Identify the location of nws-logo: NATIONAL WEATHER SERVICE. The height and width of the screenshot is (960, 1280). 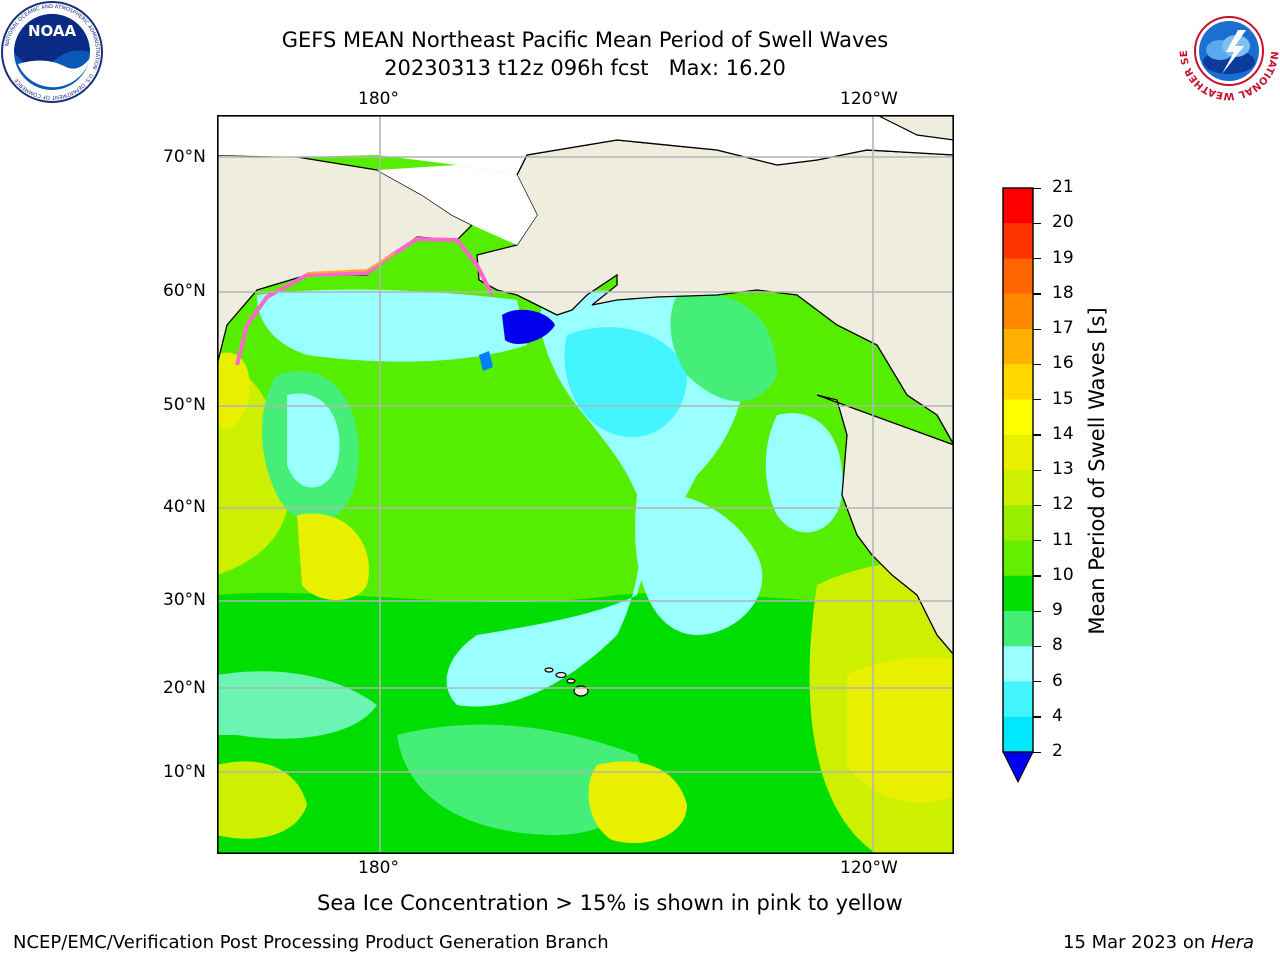
(1229, 51).